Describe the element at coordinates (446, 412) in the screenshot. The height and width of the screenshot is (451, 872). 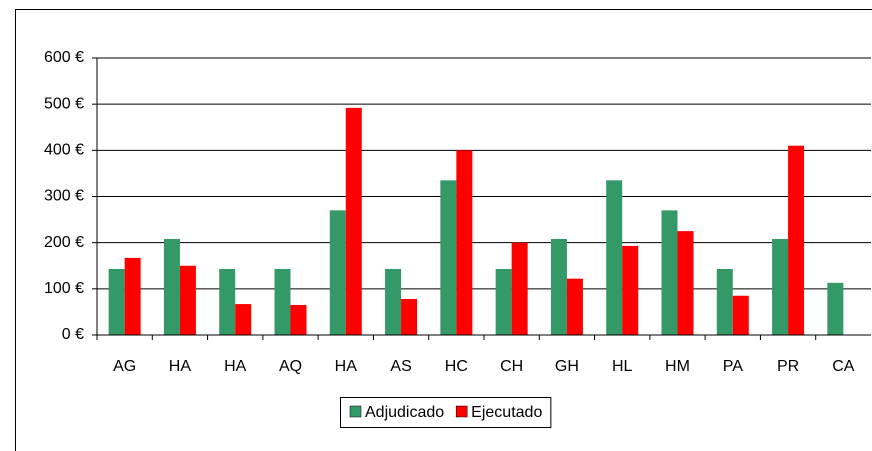
I see `legend-box` at that location.